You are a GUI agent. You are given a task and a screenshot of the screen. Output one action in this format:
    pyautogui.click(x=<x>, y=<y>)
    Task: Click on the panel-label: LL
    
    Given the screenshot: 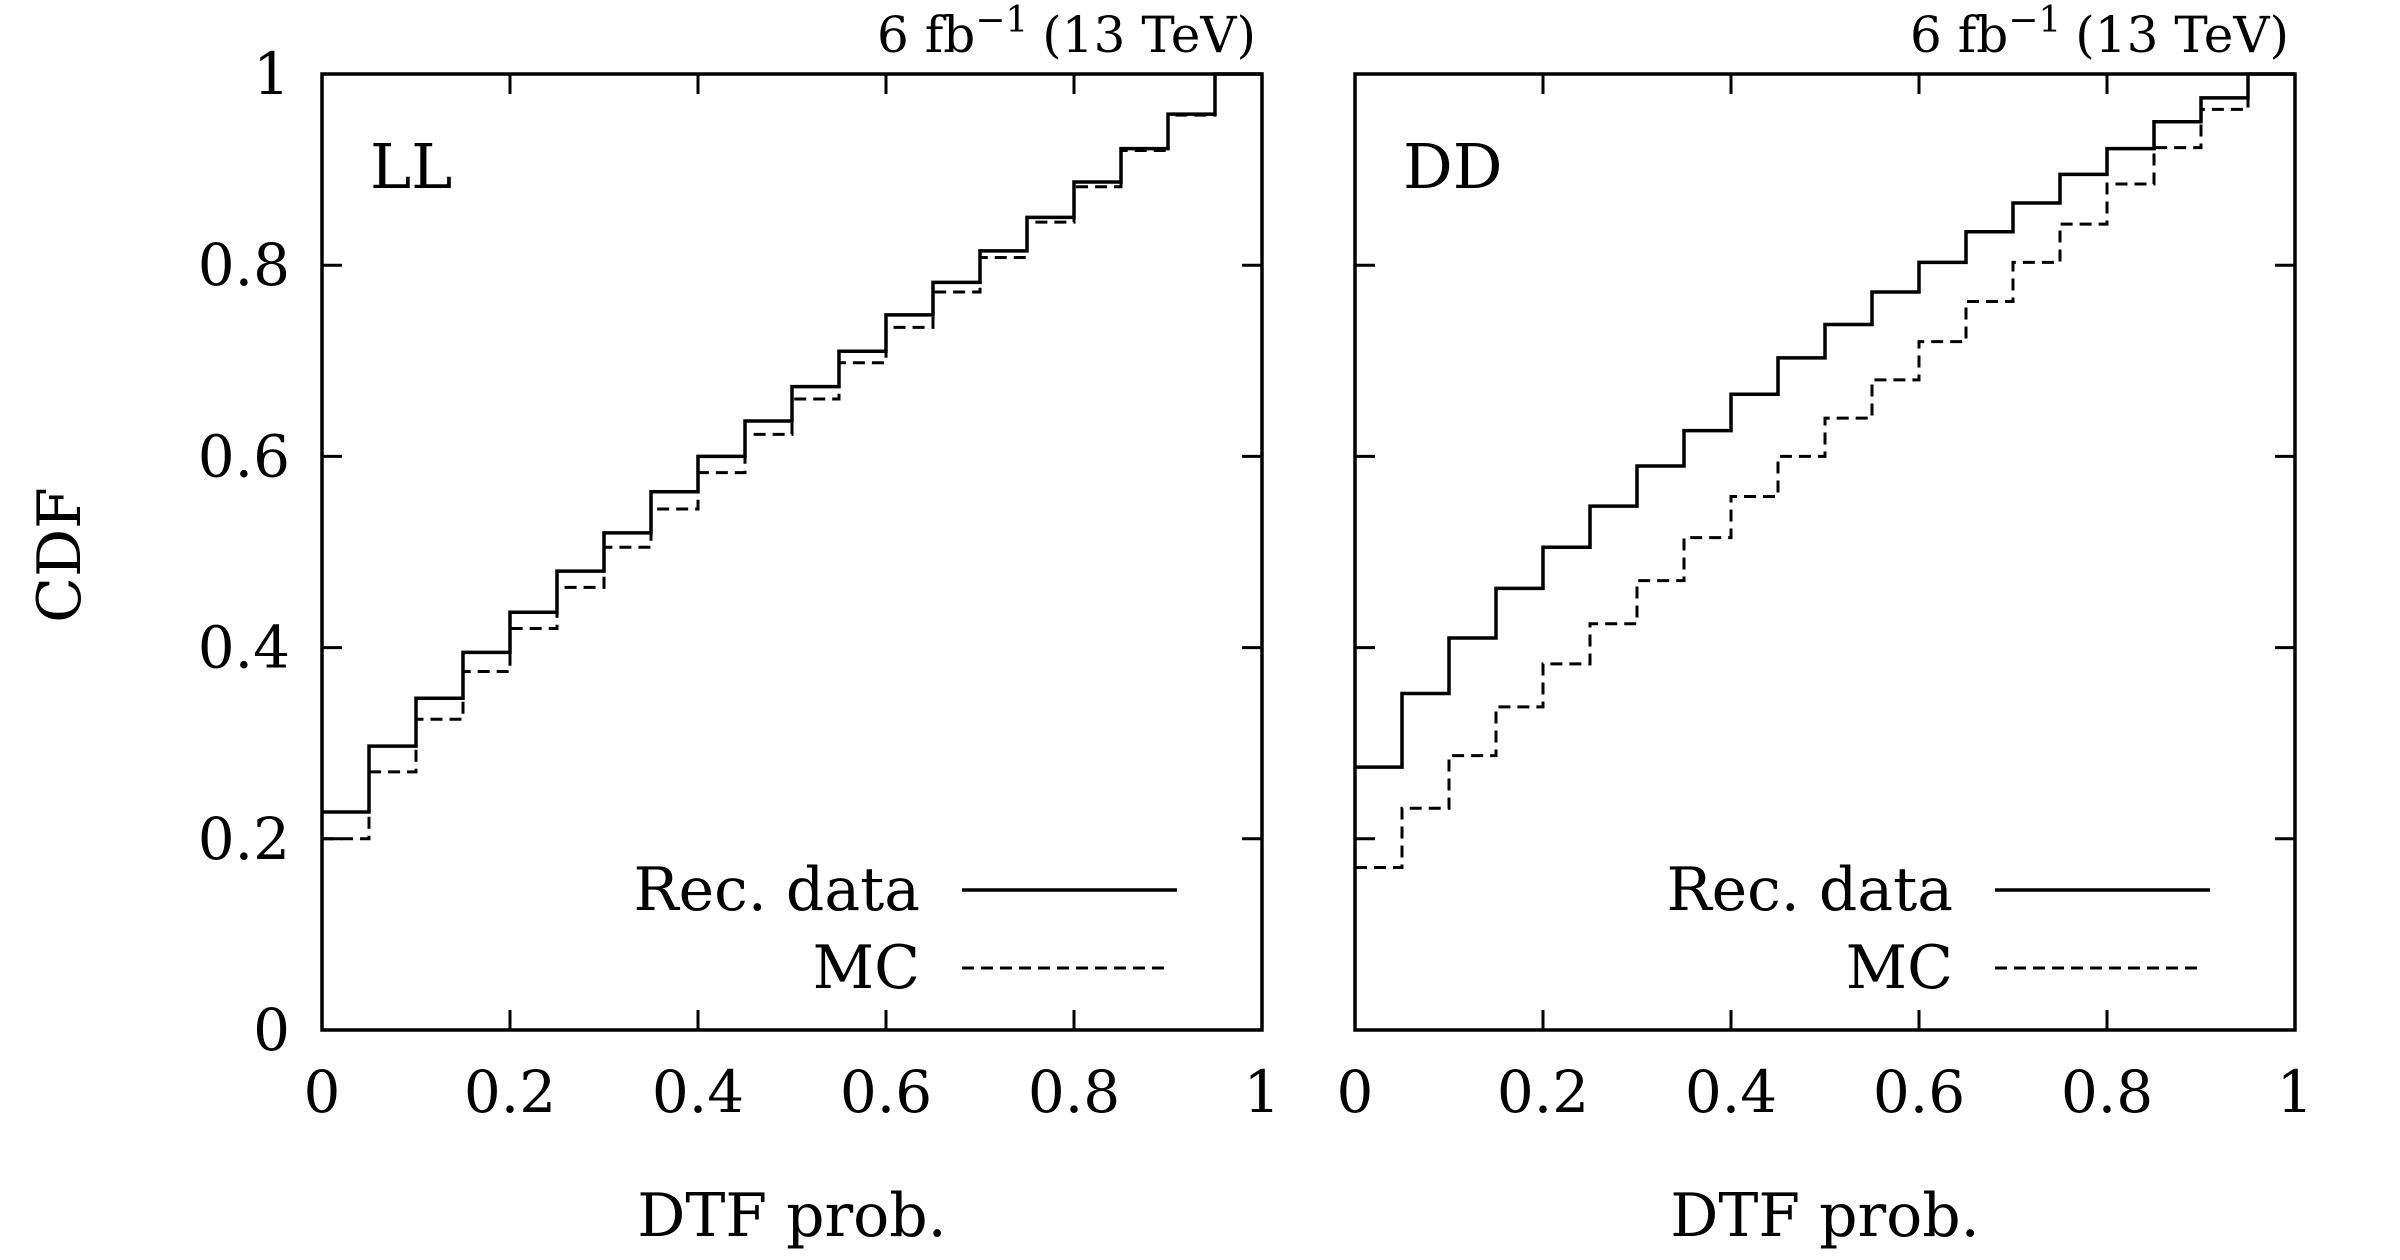 What is the action you would take?
    pyautogui.click(x=411, y=166)
    